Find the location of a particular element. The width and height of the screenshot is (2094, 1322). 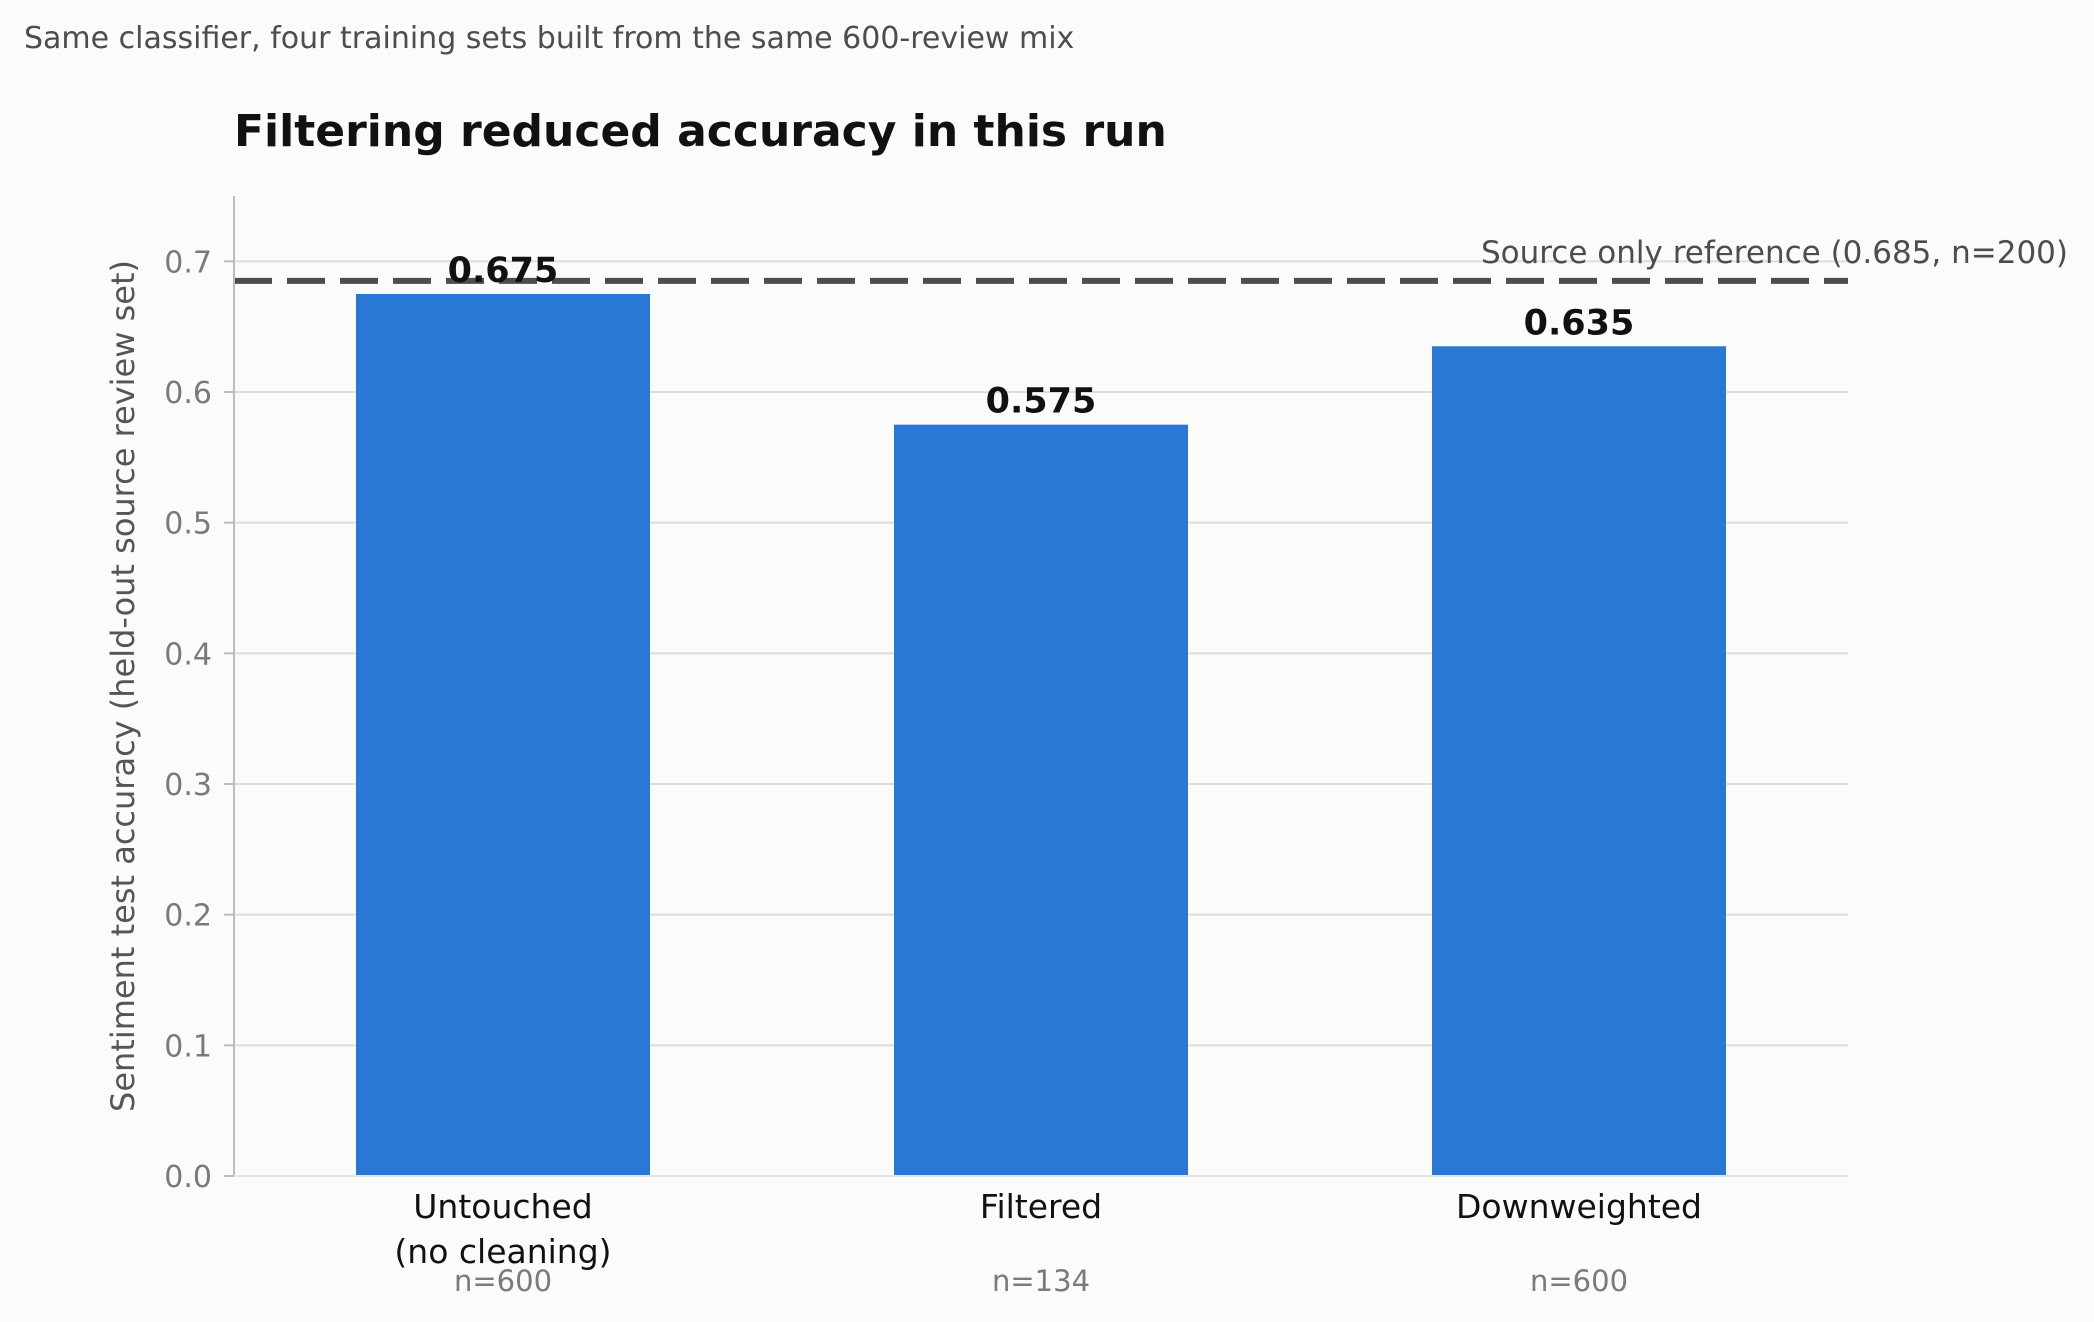

x-tick-label: Untouched is located at coordinates (502, 1206).